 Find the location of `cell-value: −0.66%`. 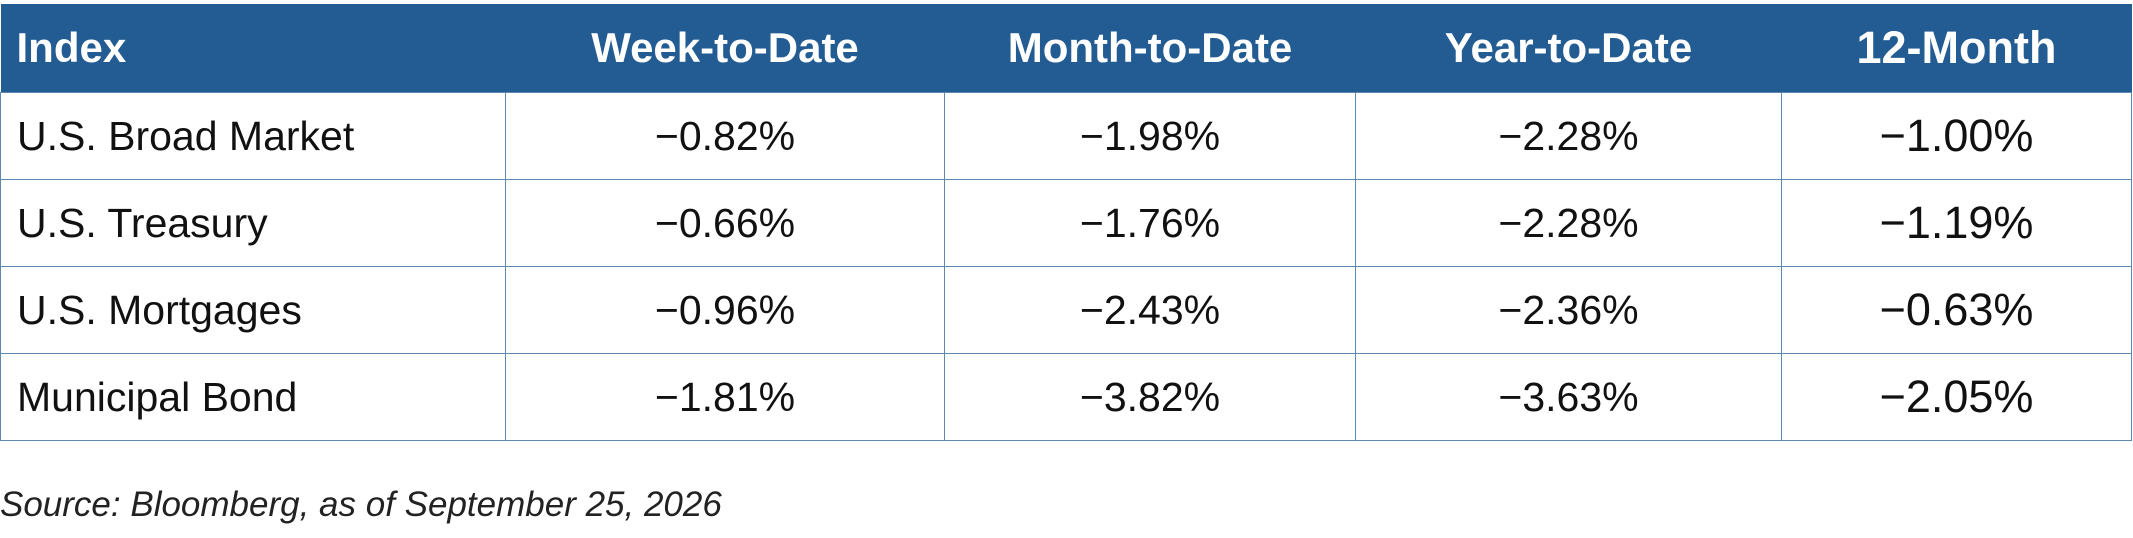

cell-value: −0.66% is located at coordinates (725, 223).